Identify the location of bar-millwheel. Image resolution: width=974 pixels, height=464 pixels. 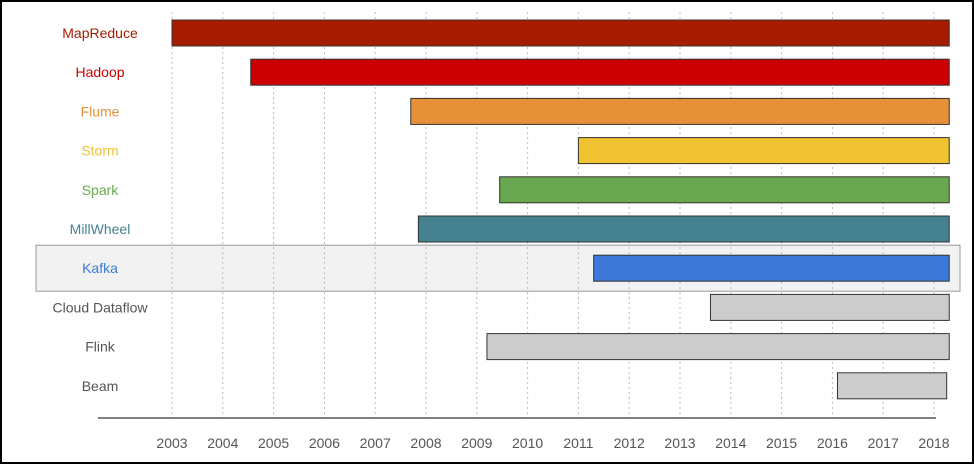
(683, 229).